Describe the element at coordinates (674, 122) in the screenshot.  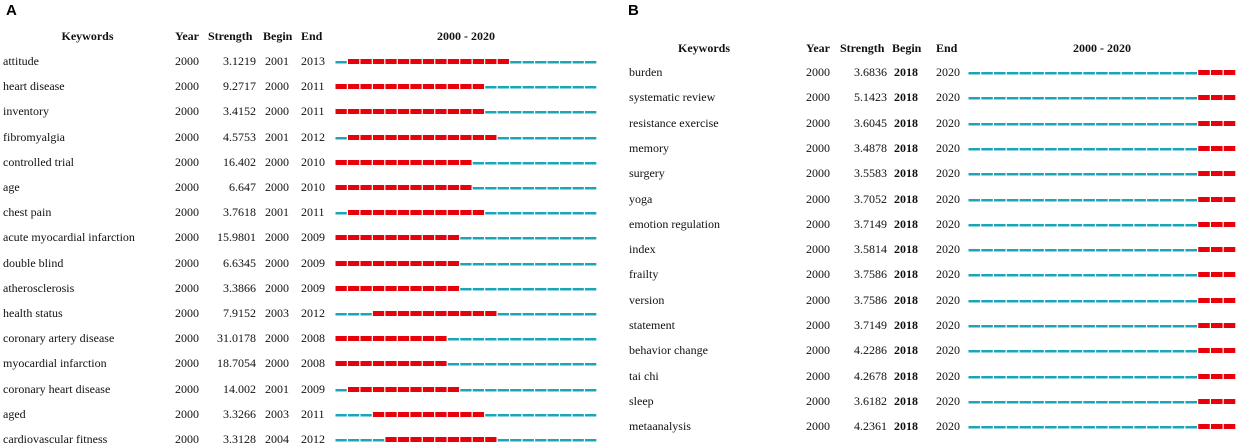
I see `keyword-label: resistance exercise` at that location.